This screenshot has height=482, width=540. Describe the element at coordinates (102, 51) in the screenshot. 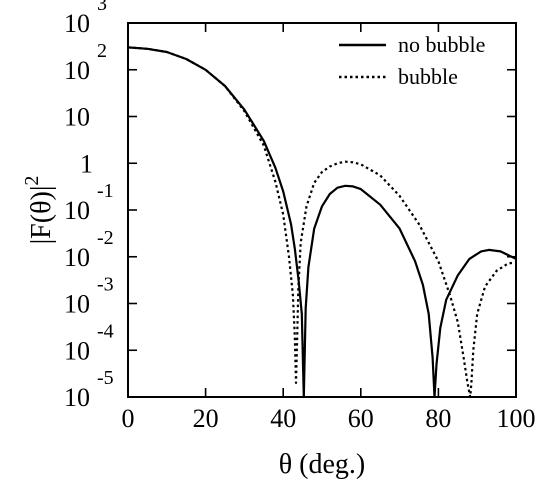

I see `y-tick-label-exponent: 2` at that location.